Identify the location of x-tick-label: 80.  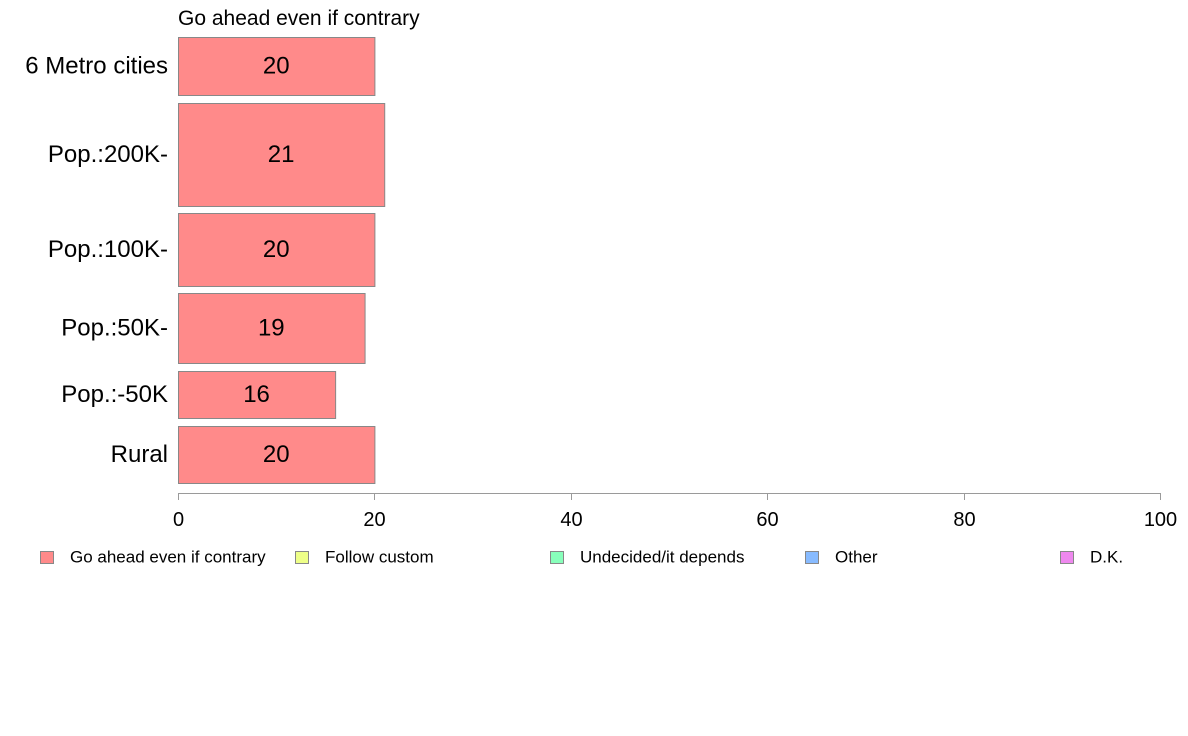
(964, 520).